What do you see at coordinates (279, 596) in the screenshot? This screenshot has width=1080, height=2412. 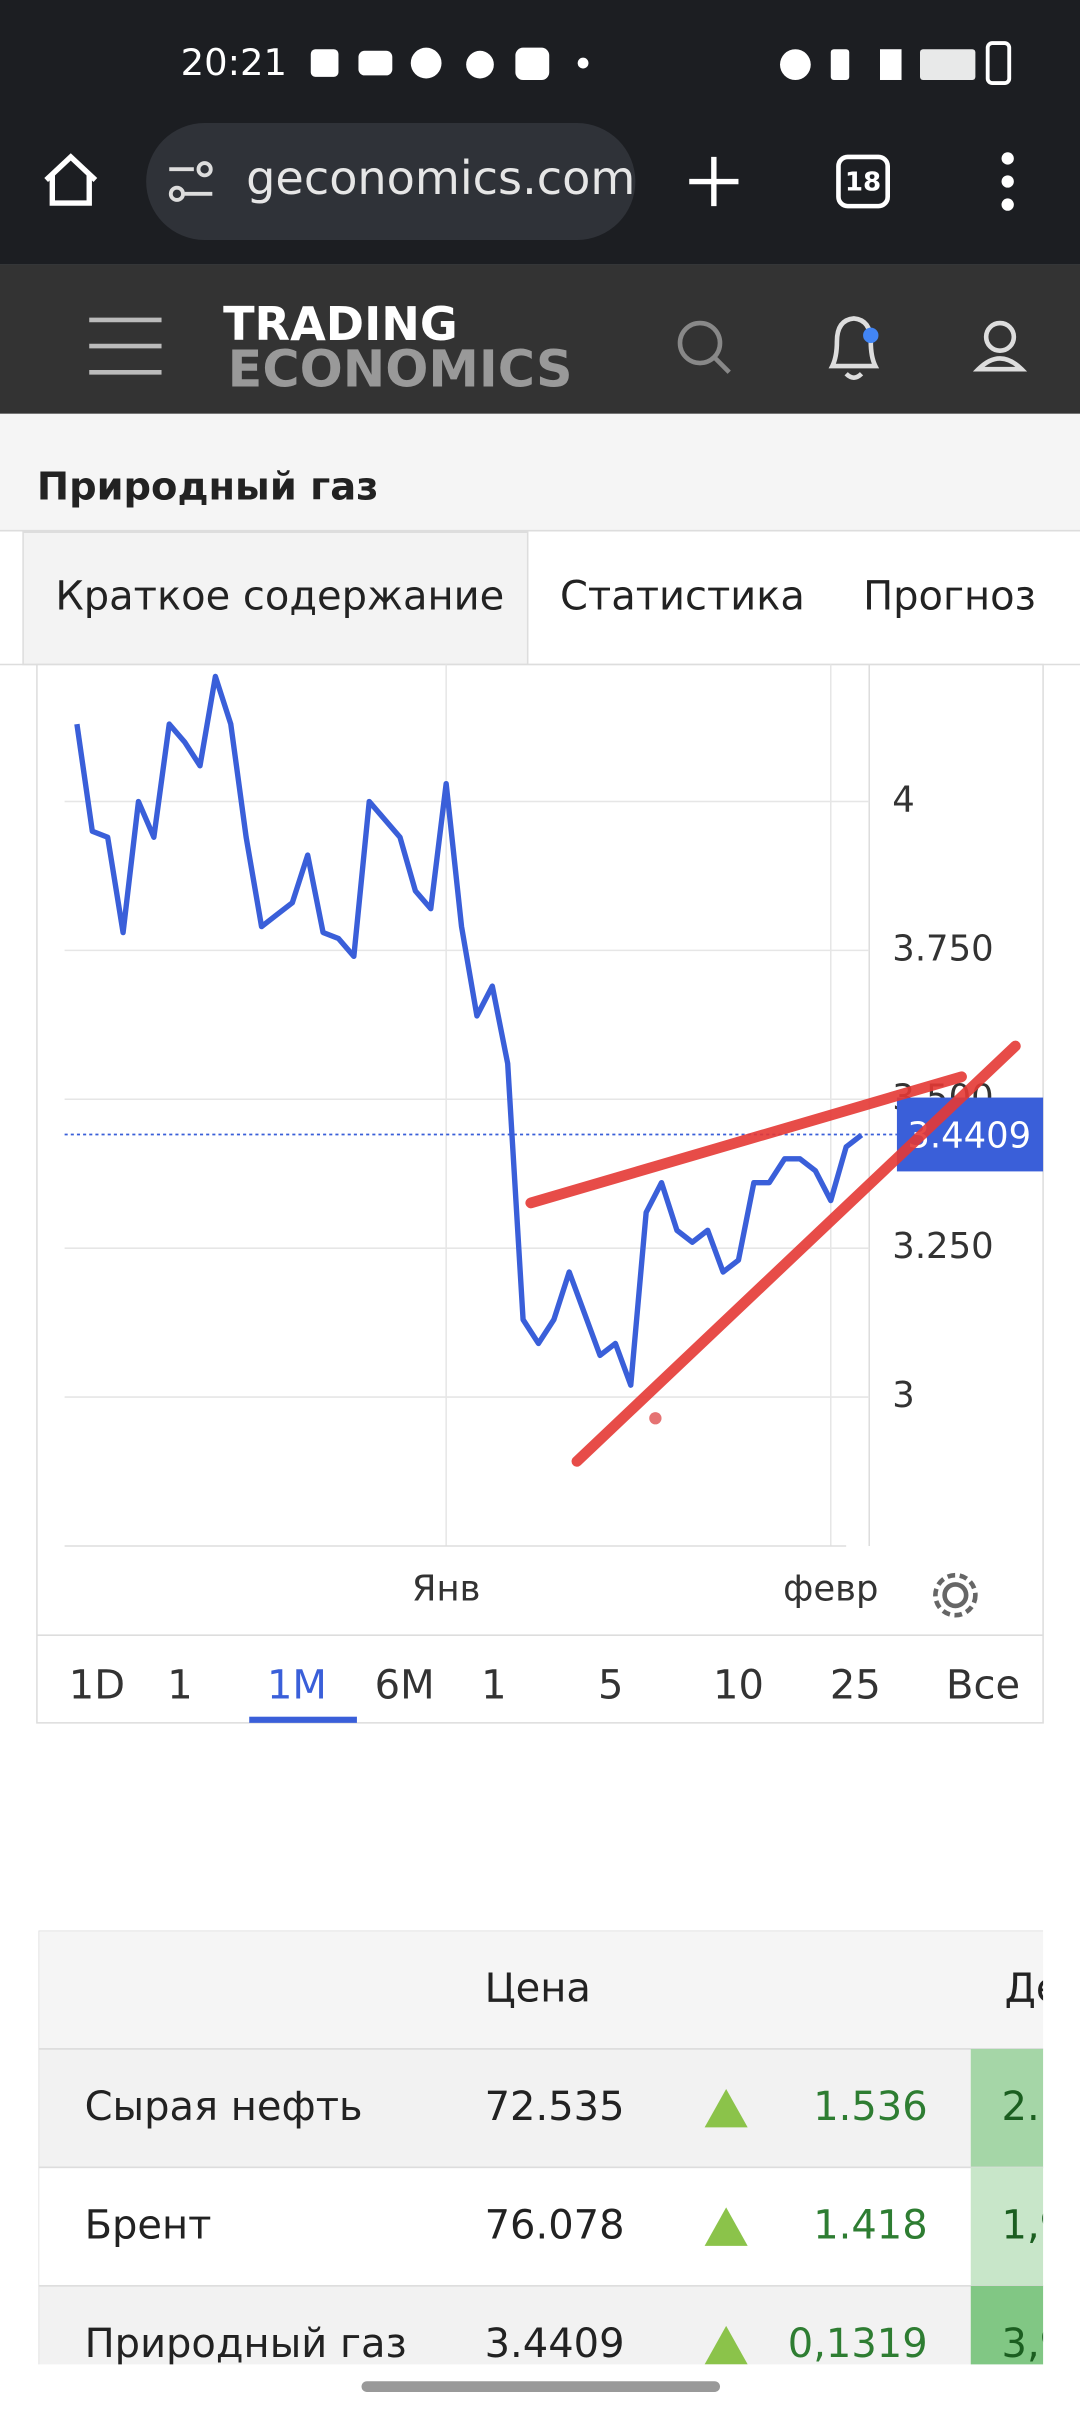 I see `tab-label: Краткое содержание` at bounding box center [279, 596].